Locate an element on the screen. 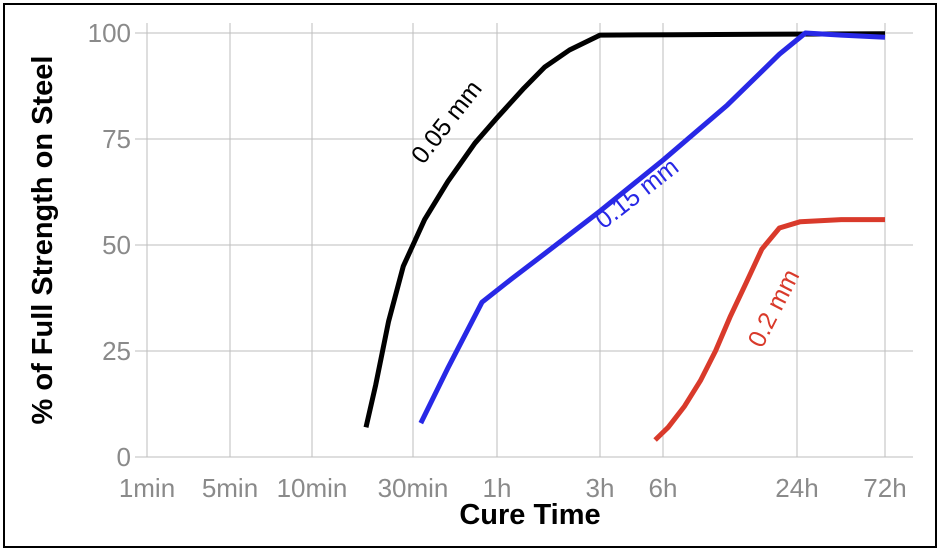 The height and width of the screenshot is (555, 942). series-label: 0.2 mm is located at coordinates (773, 308).